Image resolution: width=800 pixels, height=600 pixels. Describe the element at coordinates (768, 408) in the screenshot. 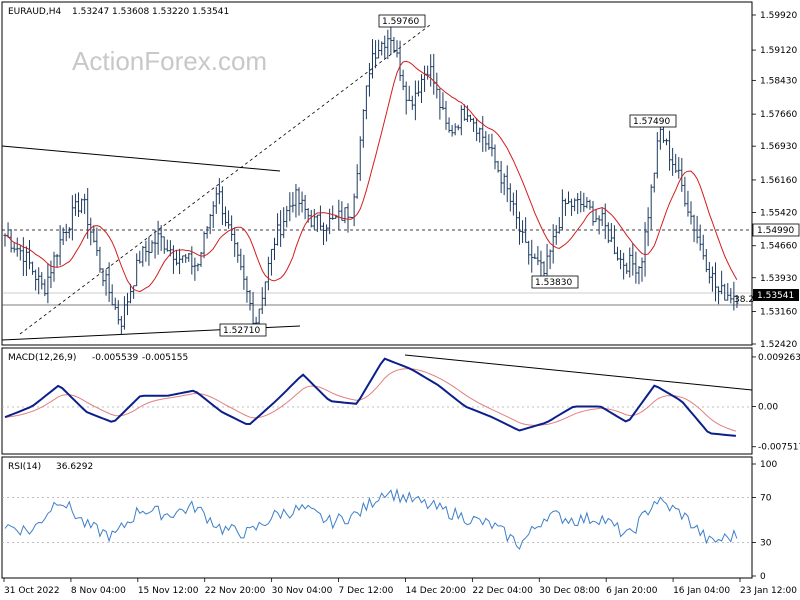

I see `macd-tick-label: 0.00` at that location.